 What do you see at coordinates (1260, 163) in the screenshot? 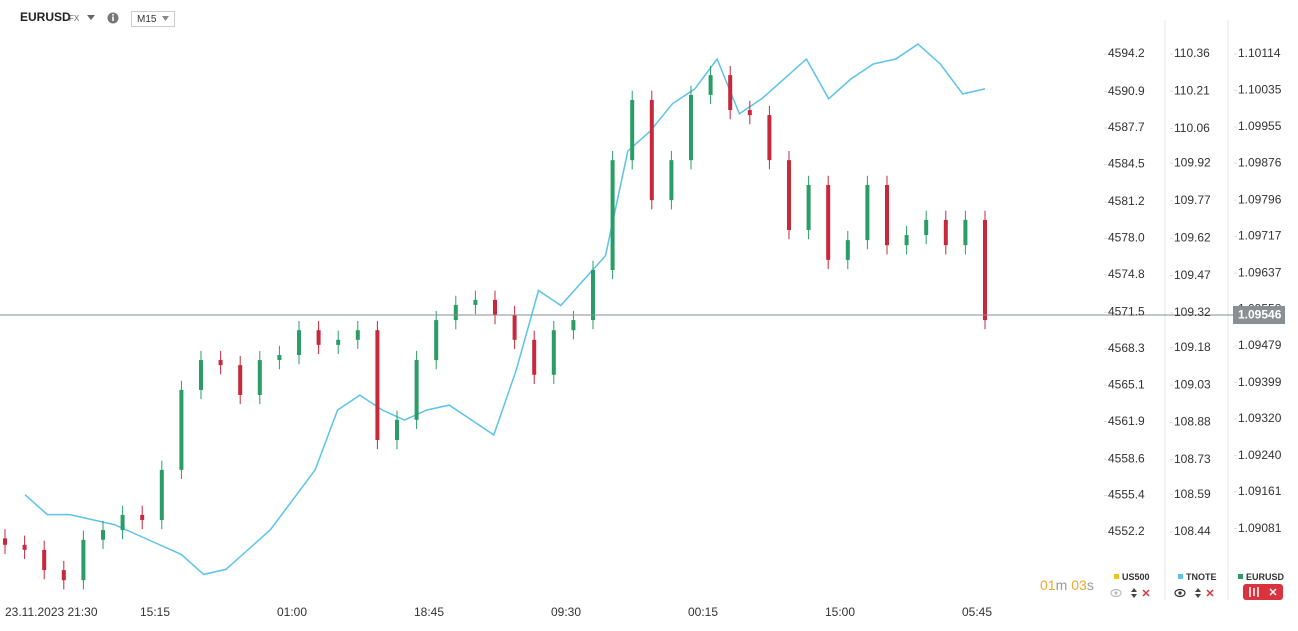
I see `y-tick-label: 1.09876` at bounding box center [1260, 163].